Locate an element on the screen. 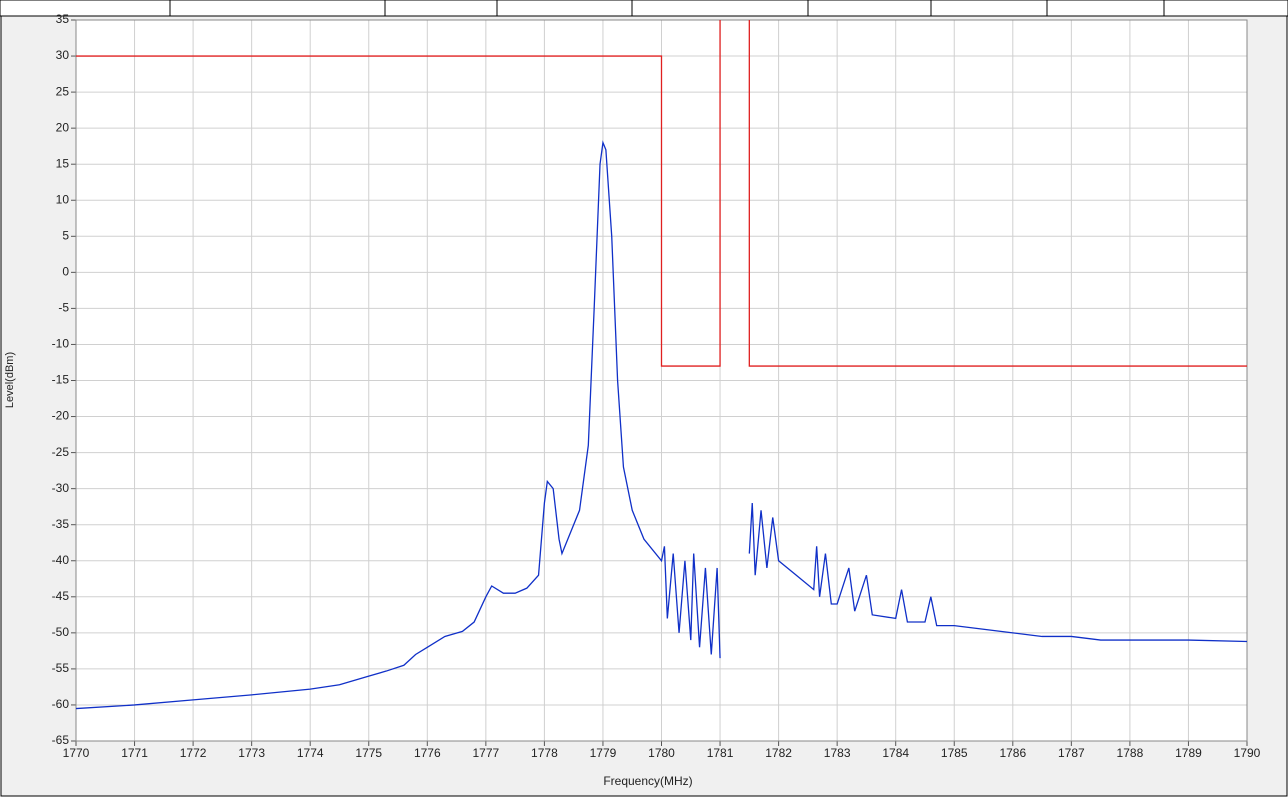  y-tick-label: -55 is located at coordinates (61, 668).